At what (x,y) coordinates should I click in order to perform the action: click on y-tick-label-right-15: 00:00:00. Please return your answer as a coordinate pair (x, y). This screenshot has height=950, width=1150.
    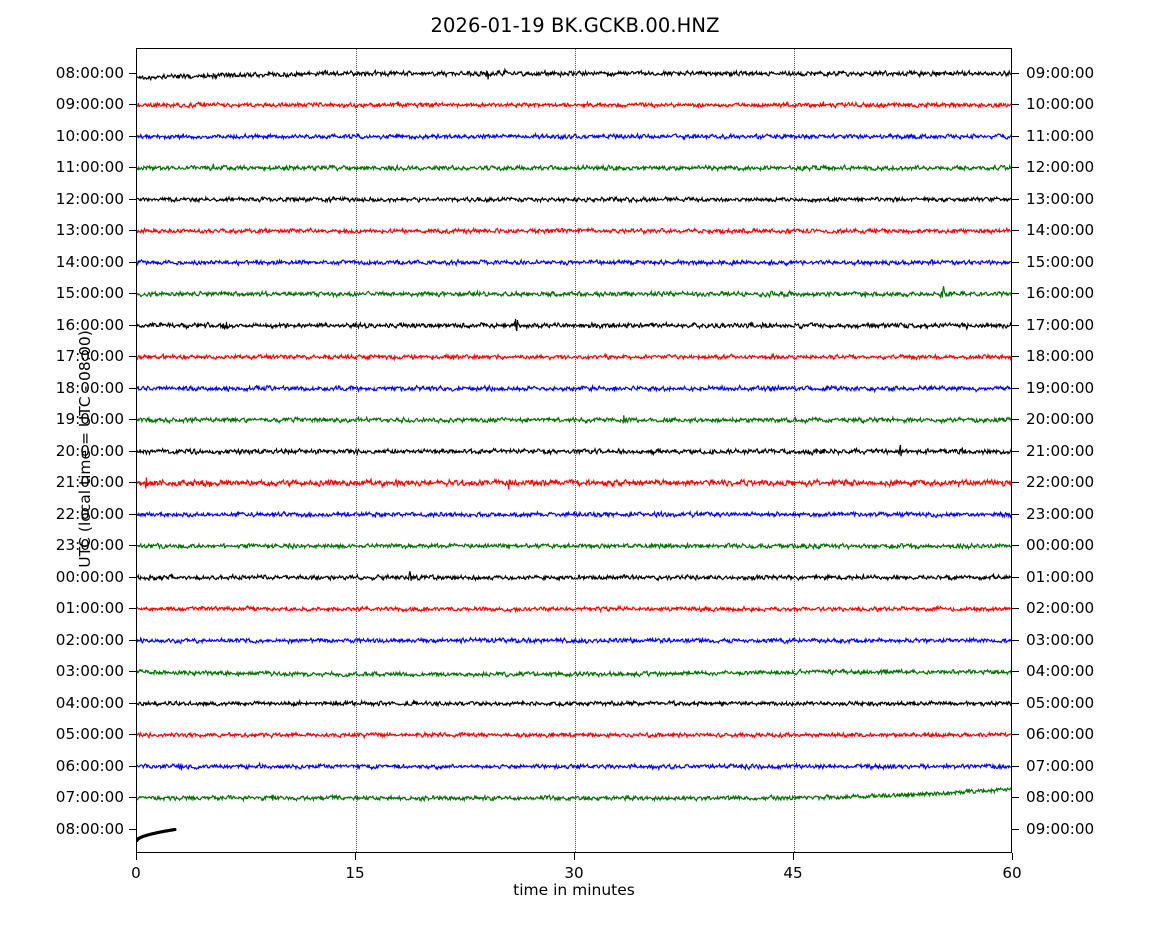
    Looking at the image, I should click on (1060, 545).